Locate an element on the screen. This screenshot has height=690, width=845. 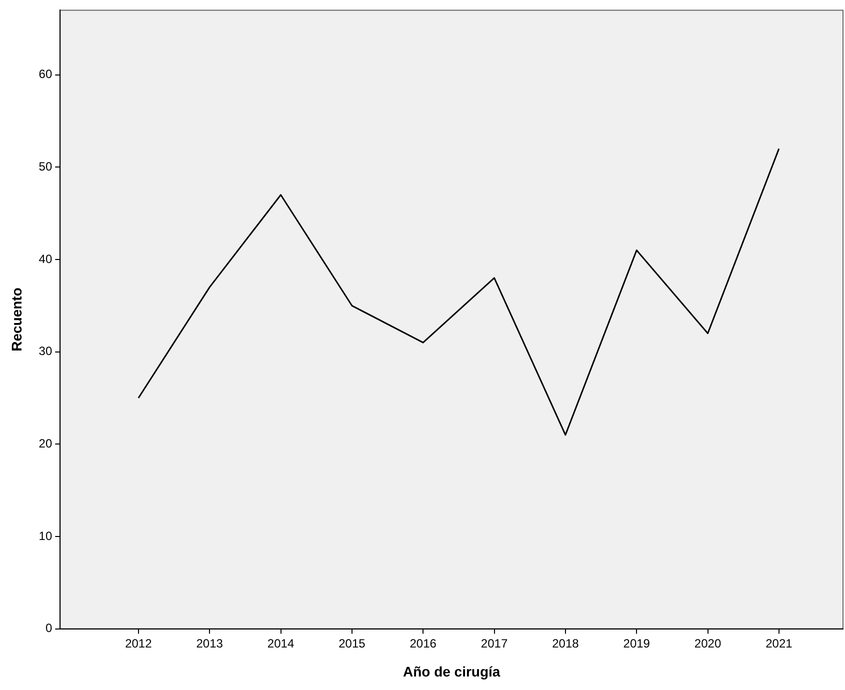
x-tick-label: 2014 is located at coordinates (280, 643).